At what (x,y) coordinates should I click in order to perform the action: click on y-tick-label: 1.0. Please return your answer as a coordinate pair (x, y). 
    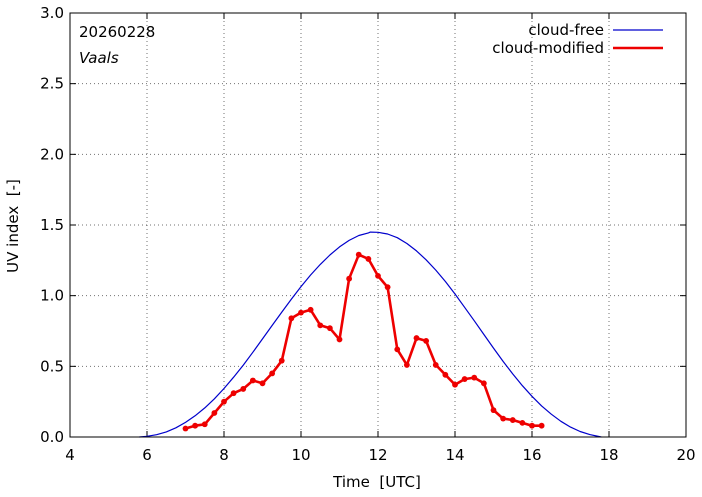
    Looking at the image, I should click on (52, 296).